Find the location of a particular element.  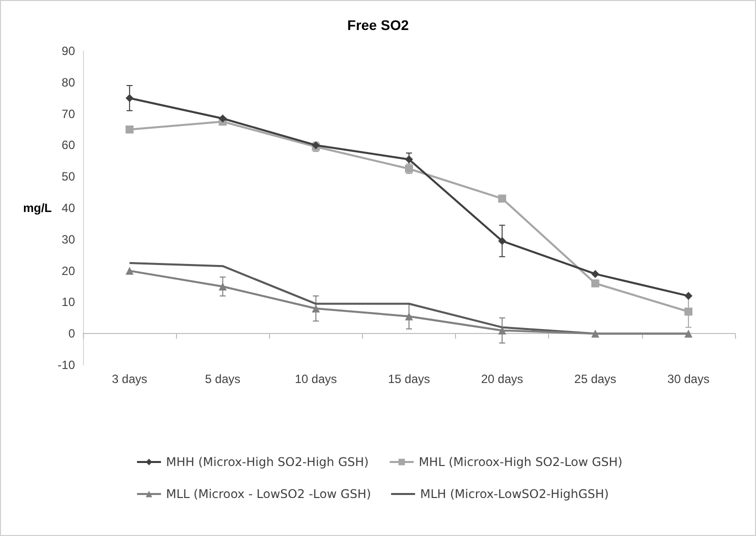

legend-label: MHL (Microox-High SO2-Low GSH) is located at coordinates (520, 462).